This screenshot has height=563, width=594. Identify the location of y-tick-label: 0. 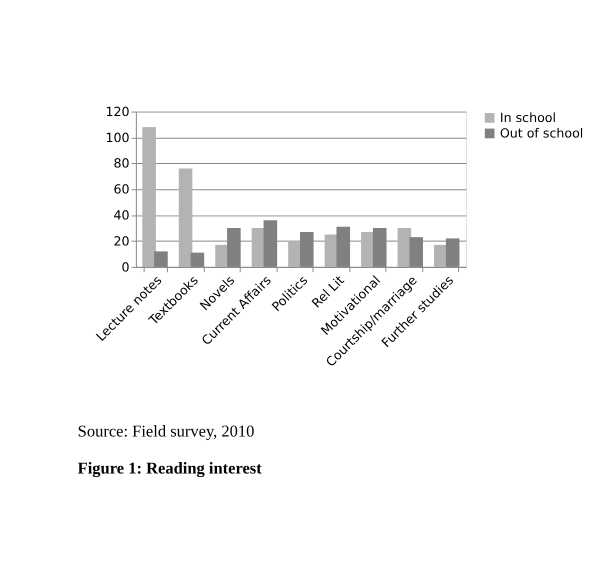
(126, 266).